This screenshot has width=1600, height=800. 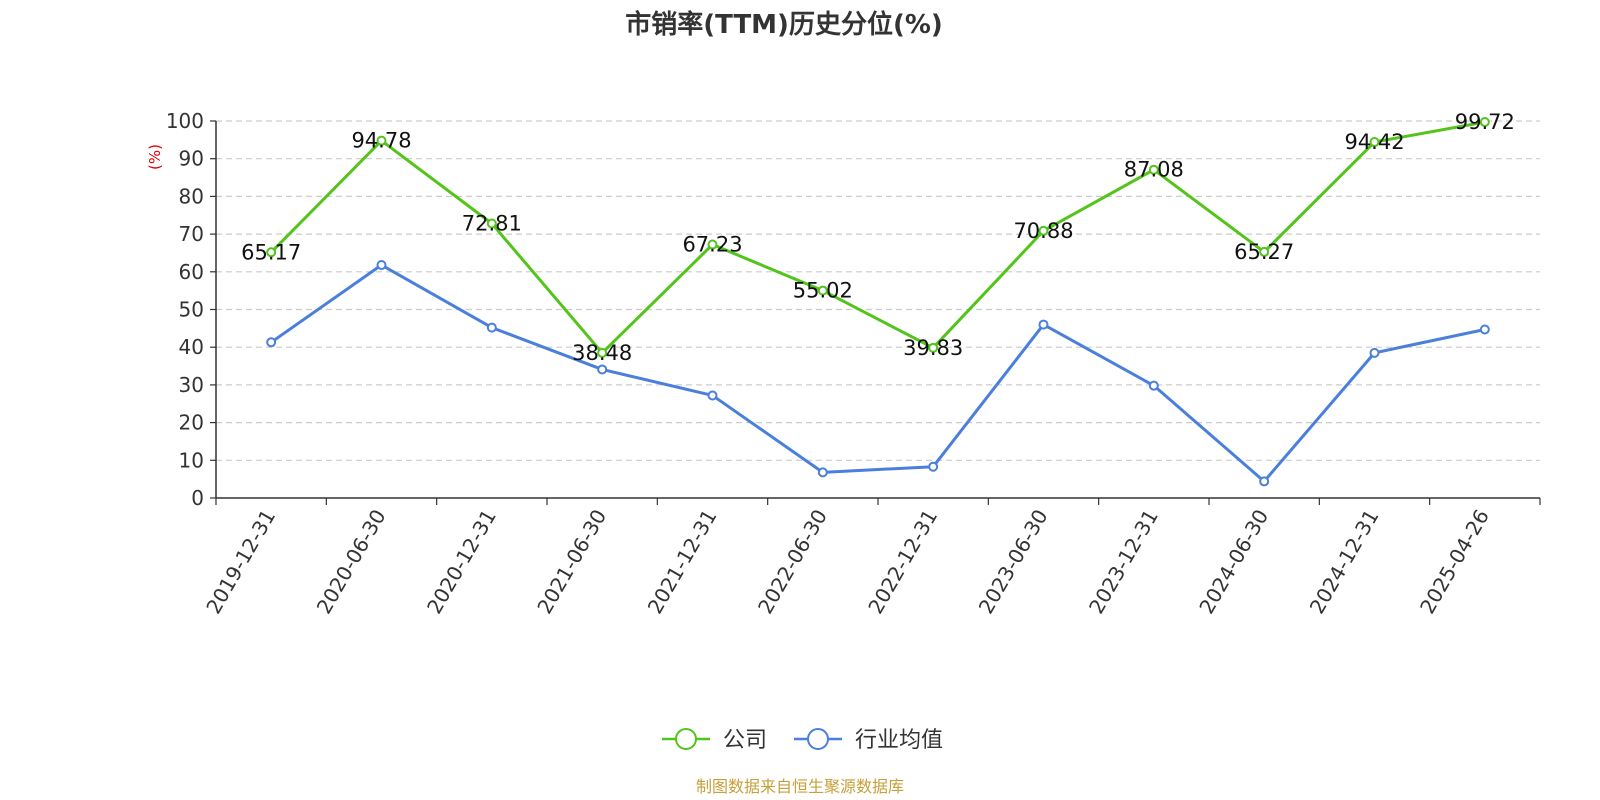 I want to click on data-label: 38.48, so click(x=602, y=353).